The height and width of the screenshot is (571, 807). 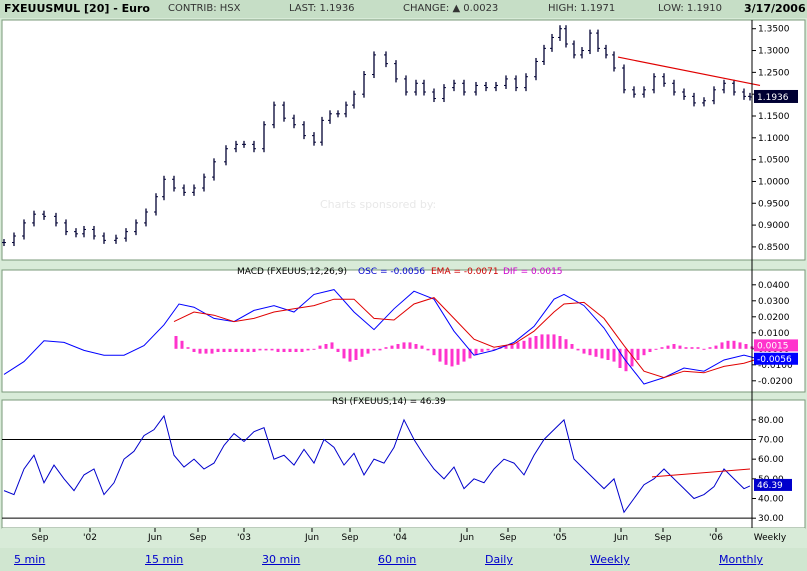 I want to click on macd-ema-line, so click(x=464, y=338).